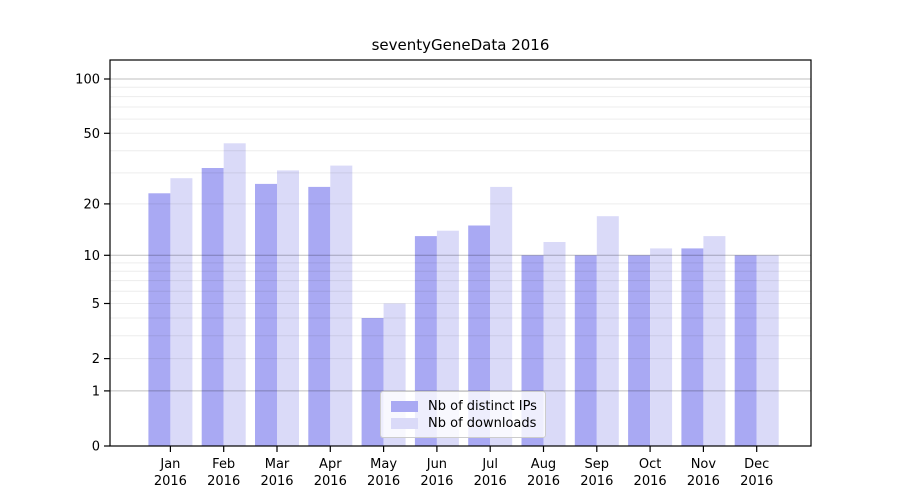  Describe the element at coordinates (489, 464) in the screenshot. I see `x-tick-label-month: Jul` at that location.